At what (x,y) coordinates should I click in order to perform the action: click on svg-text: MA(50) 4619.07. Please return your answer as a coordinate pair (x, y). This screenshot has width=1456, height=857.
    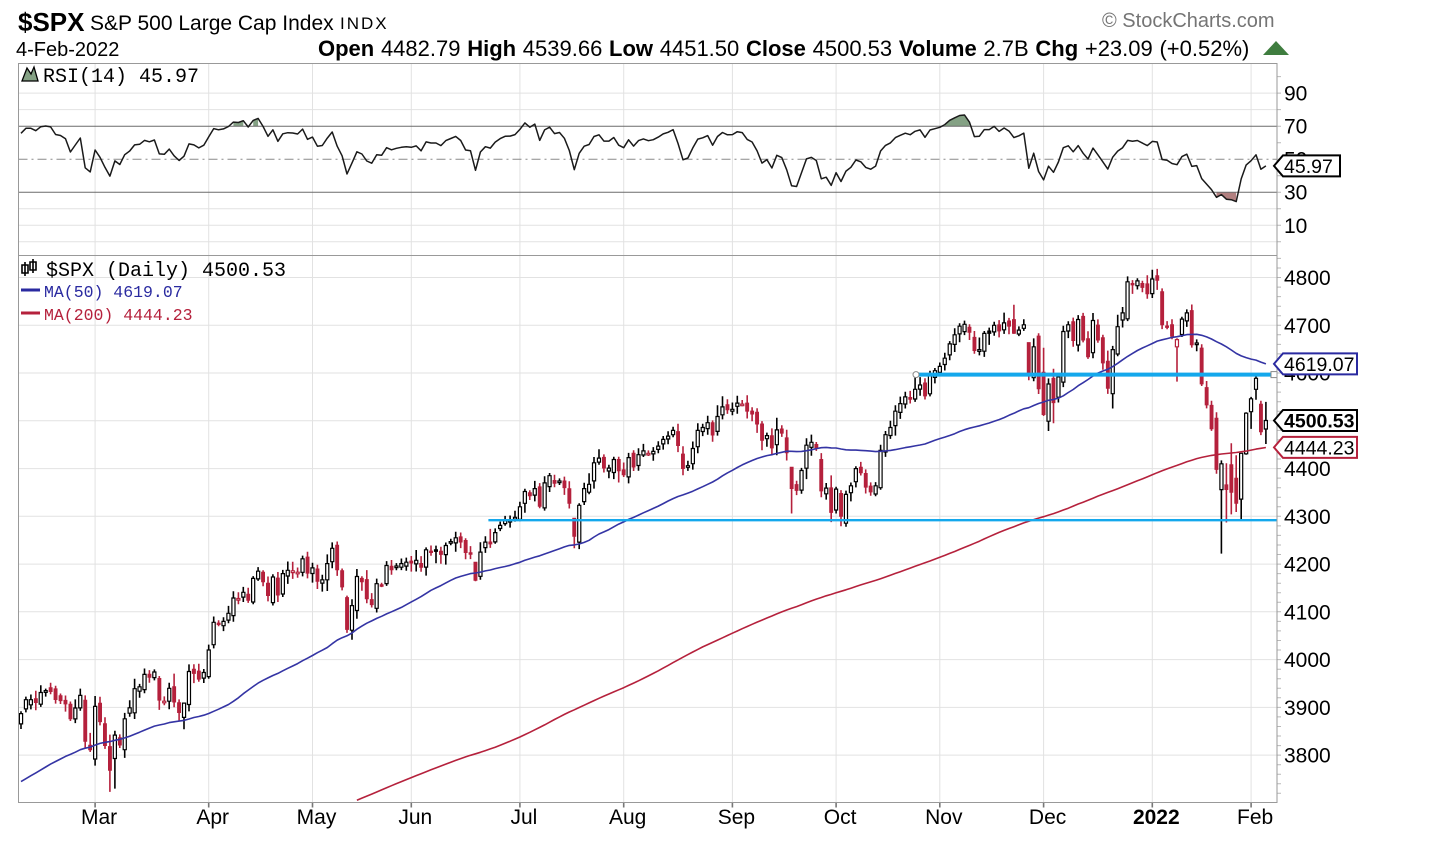
    Looking at the image, I should click on (113, 292).